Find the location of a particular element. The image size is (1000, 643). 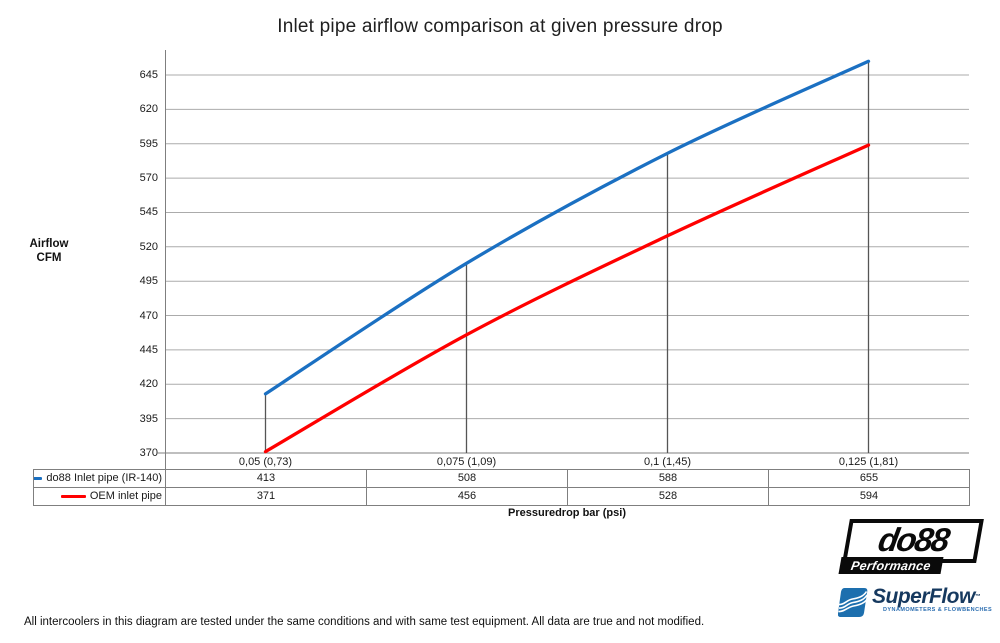

superflow-tagline: DYNAMOMETERS & FLOWBENCHES is located at coordinates (938, 610).